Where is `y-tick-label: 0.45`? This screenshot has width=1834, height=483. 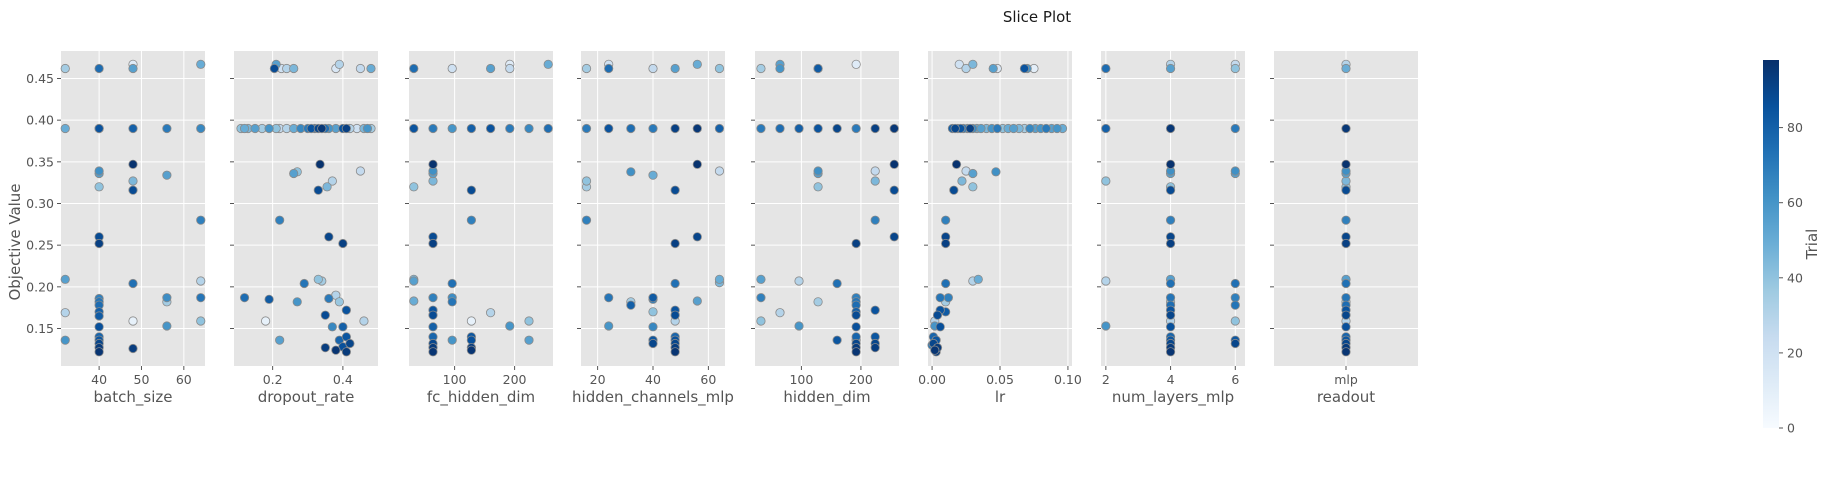
y-tick-label: 0.45 is located at coordinates (40, 78).